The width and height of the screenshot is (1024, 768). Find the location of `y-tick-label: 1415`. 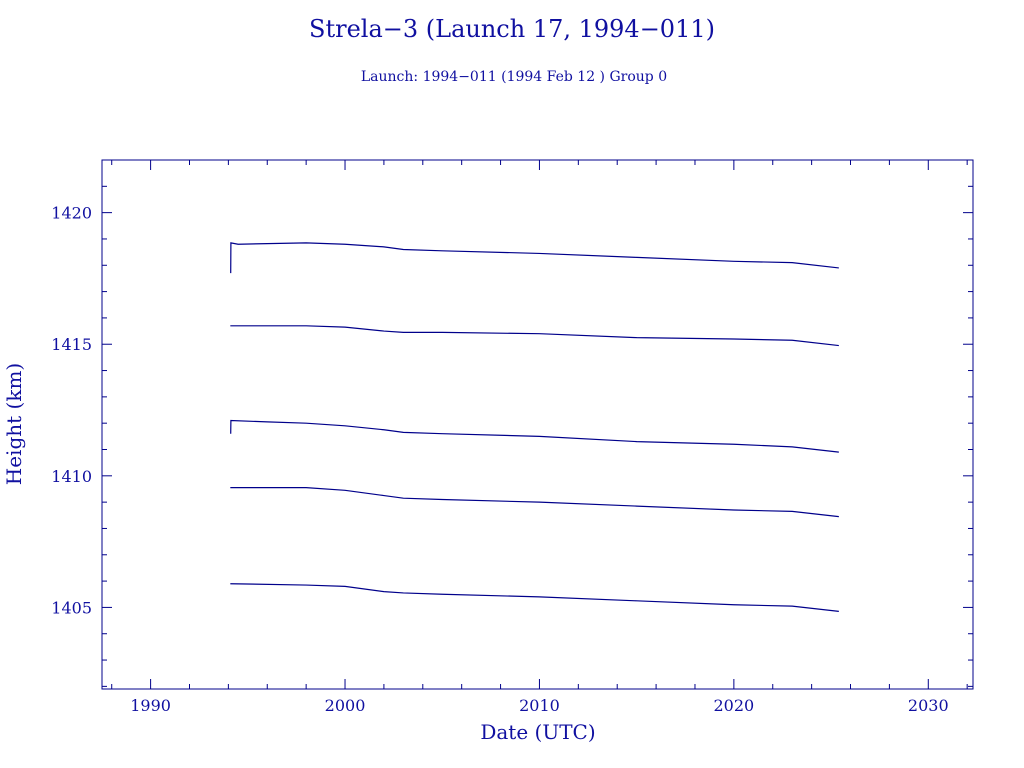

y-tick-label: 1415 is located at coordinates (71, 344).